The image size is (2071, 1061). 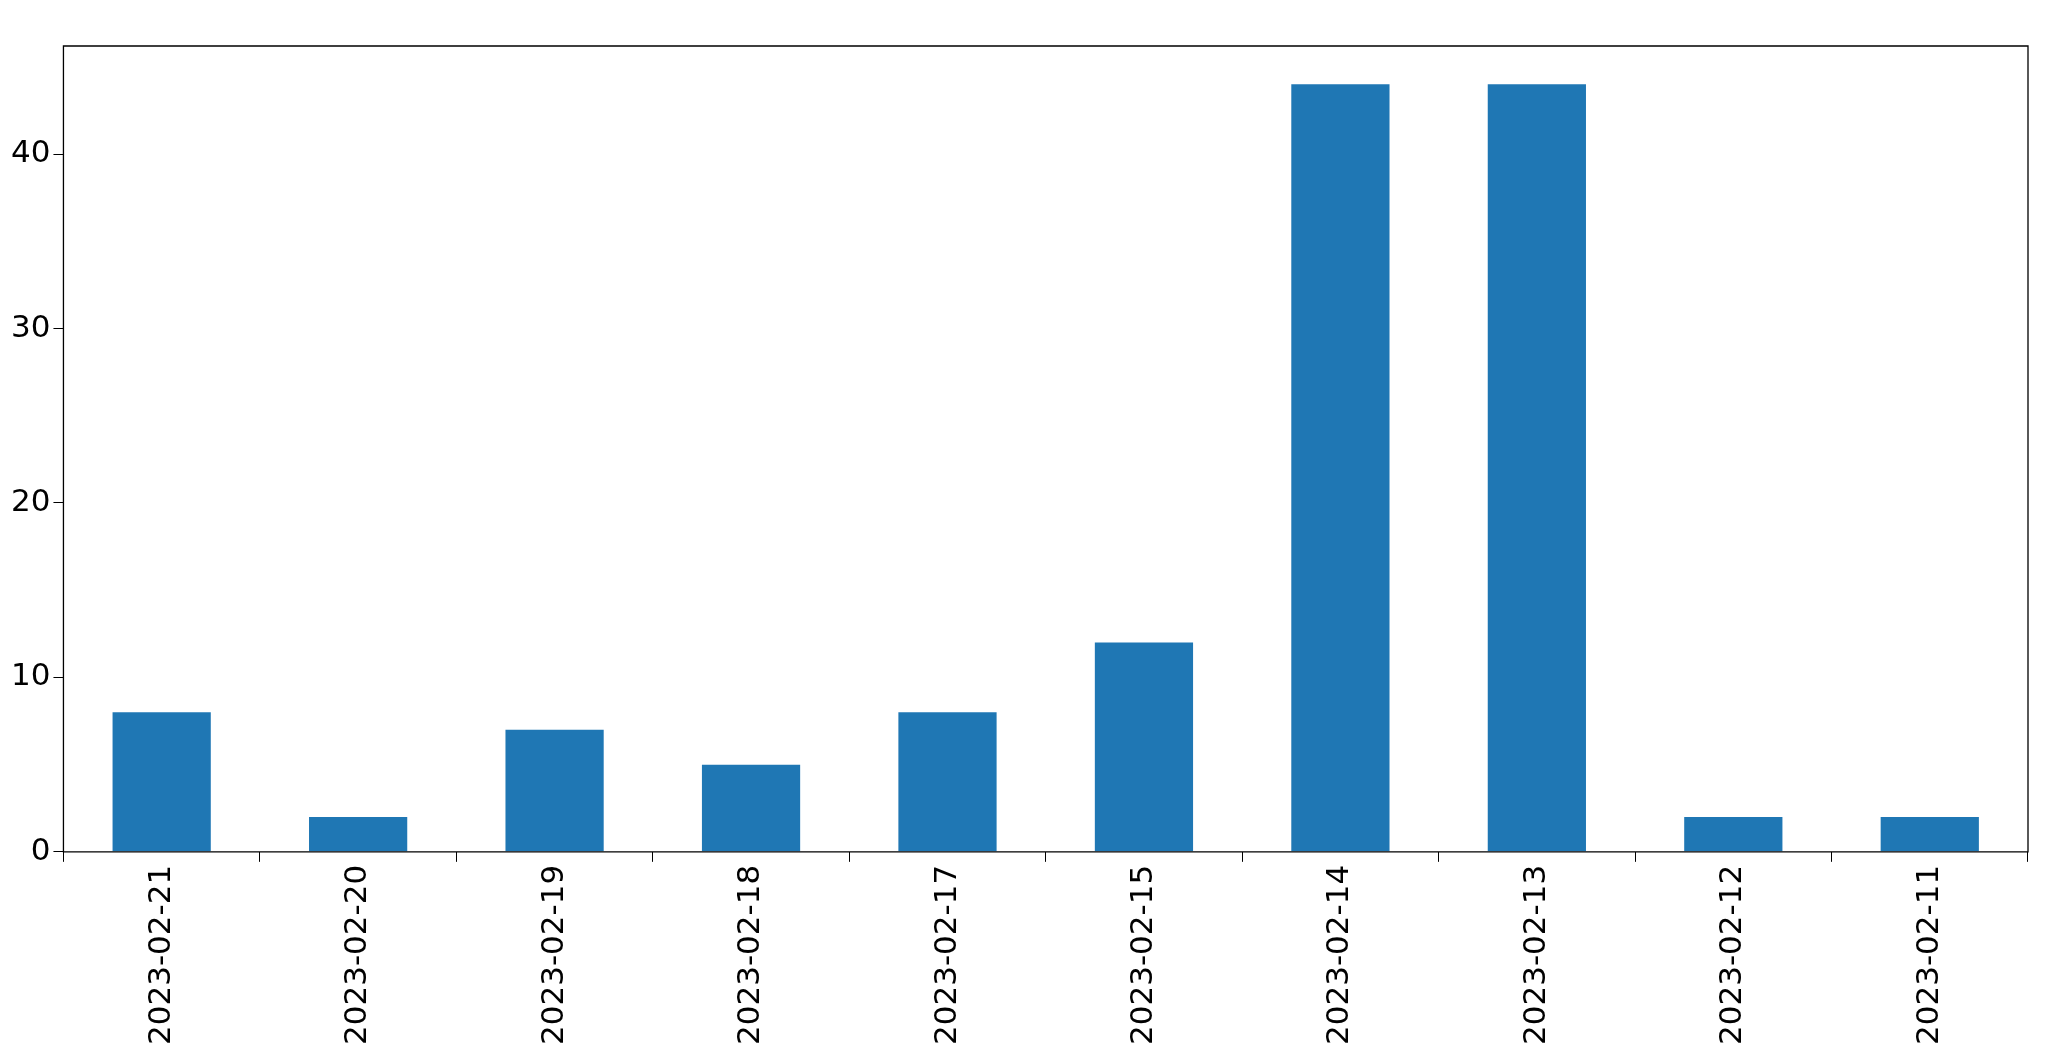 I want to click on x-tick-label: 2023-02-20, so click(x=355, y=955).